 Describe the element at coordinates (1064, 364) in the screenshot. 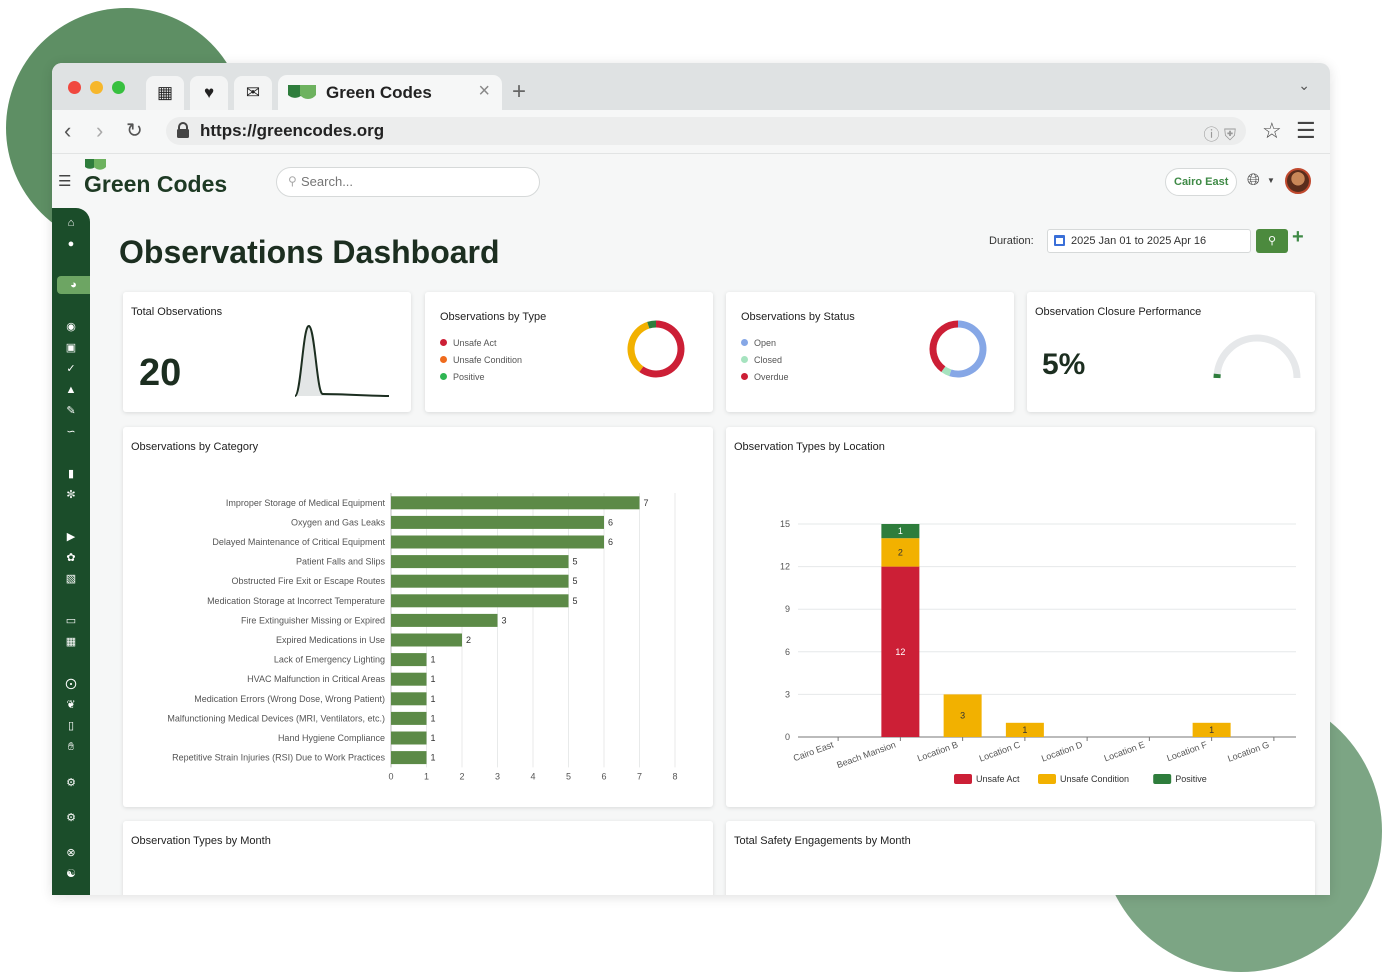

I see `closure-percent-value: 5%` at that location.